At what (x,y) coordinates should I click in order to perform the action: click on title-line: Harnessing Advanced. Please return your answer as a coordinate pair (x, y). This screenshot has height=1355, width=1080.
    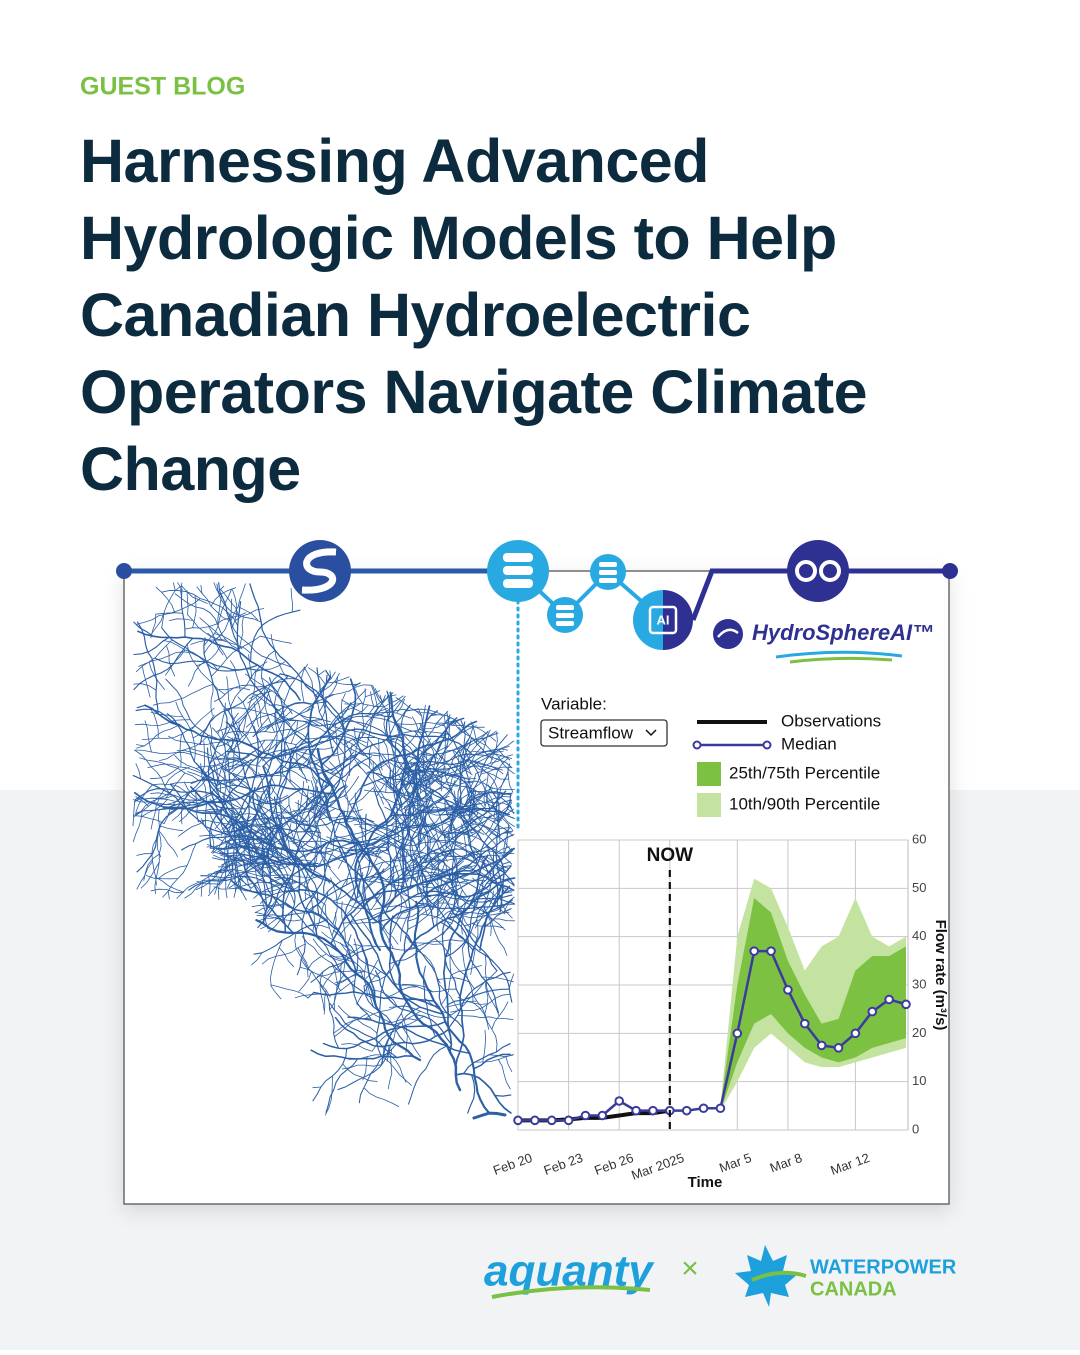
    Looking at the image, I should click on (394, 161).